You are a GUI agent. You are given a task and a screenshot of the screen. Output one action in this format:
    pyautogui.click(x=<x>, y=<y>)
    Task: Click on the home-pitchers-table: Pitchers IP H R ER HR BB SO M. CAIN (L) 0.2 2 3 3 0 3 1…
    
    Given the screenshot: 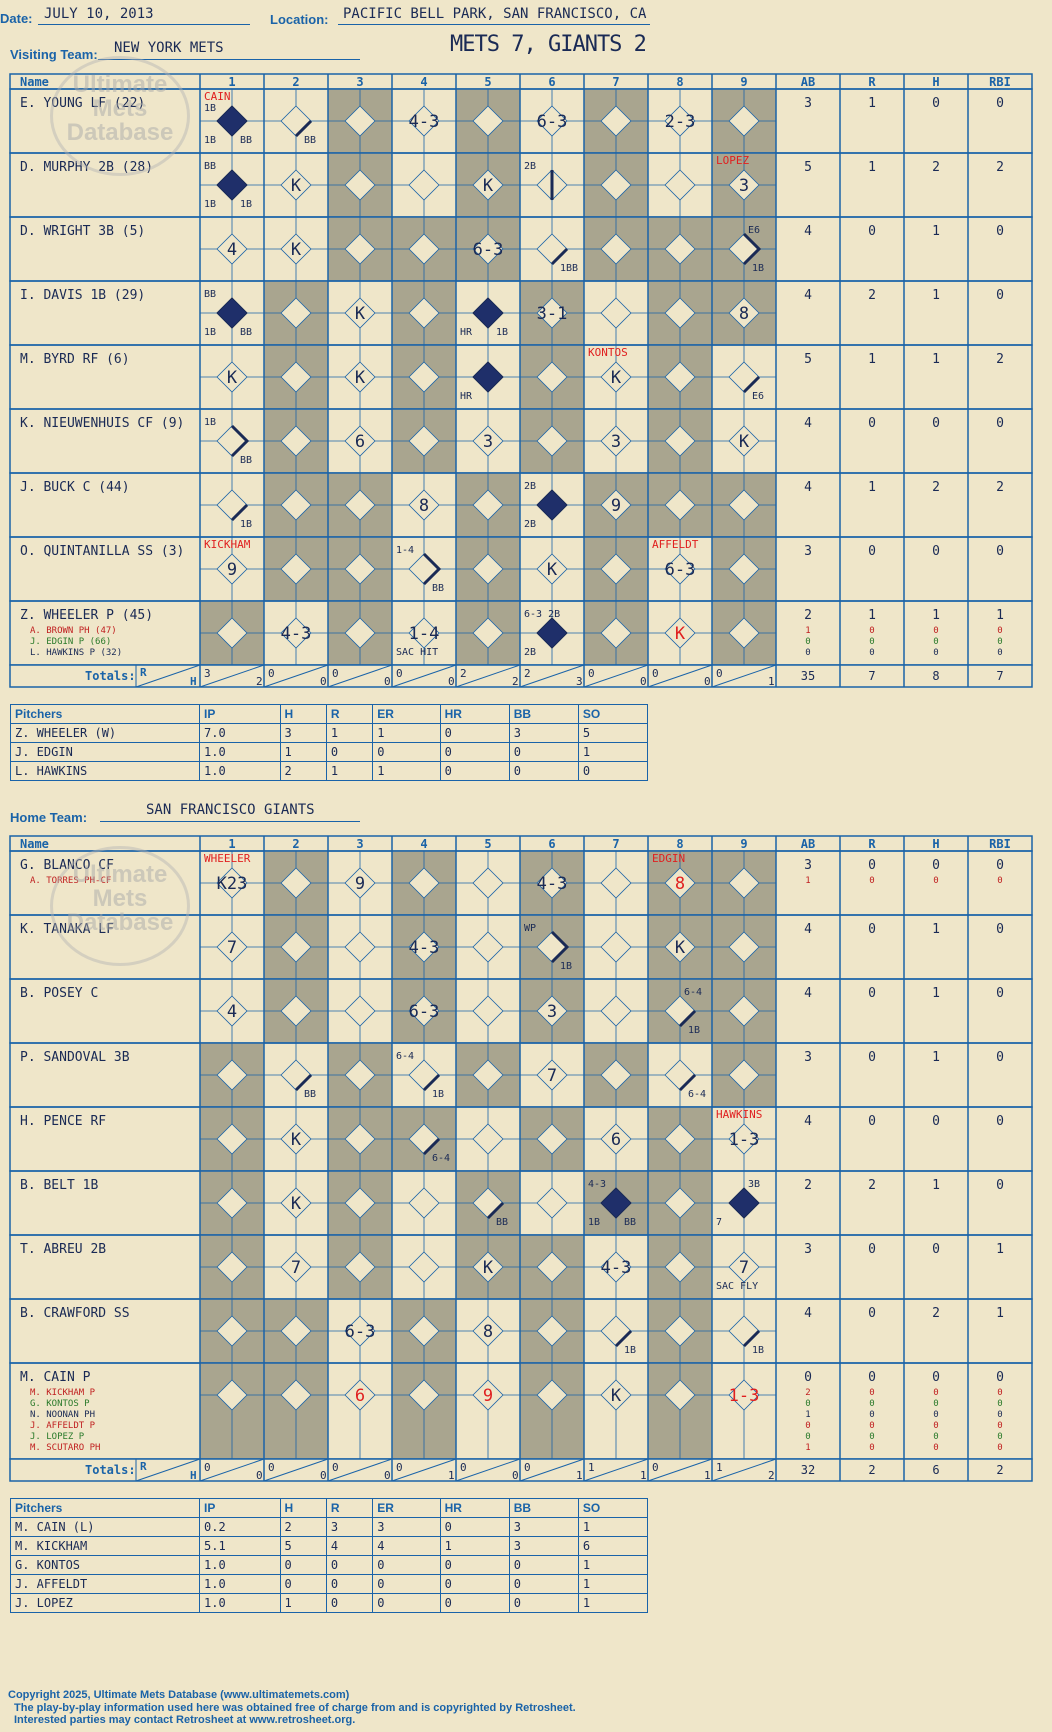 What is the action you would take?
    pyautogui.click(x=329, y=1555)
    